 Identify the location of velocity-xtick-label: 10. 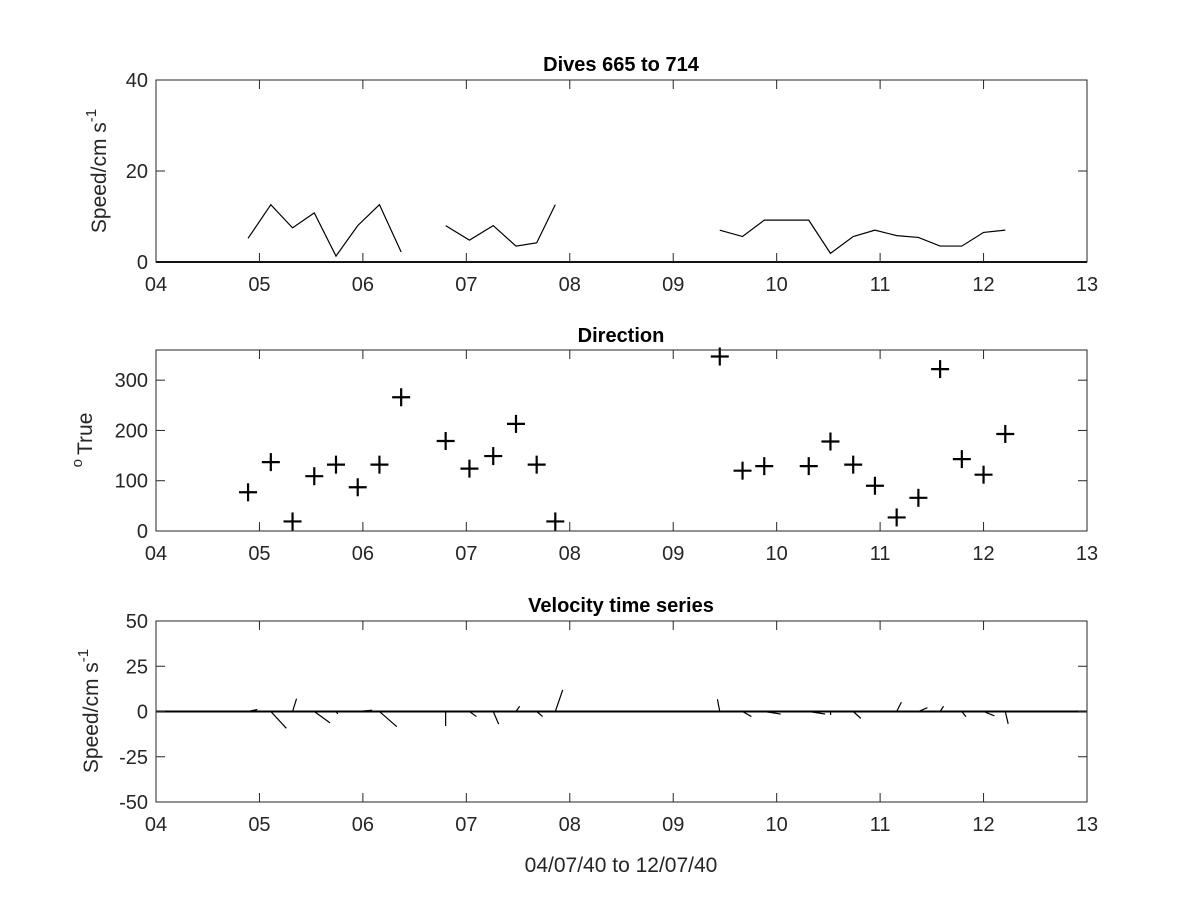
(777, 825).